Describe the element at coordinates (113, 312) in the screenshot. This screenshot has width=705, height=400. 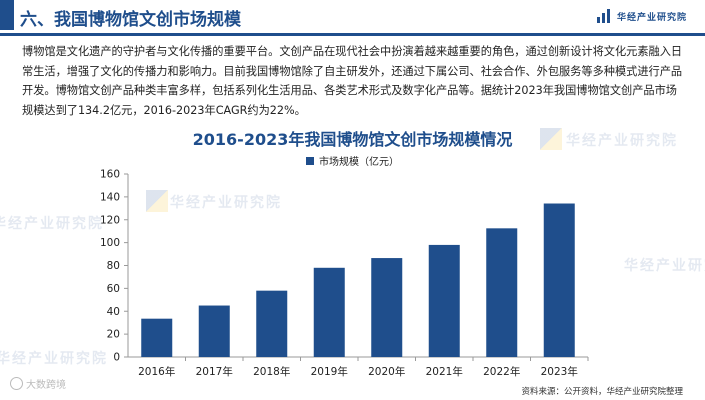
I see `y-tick-label: 40` at that location.